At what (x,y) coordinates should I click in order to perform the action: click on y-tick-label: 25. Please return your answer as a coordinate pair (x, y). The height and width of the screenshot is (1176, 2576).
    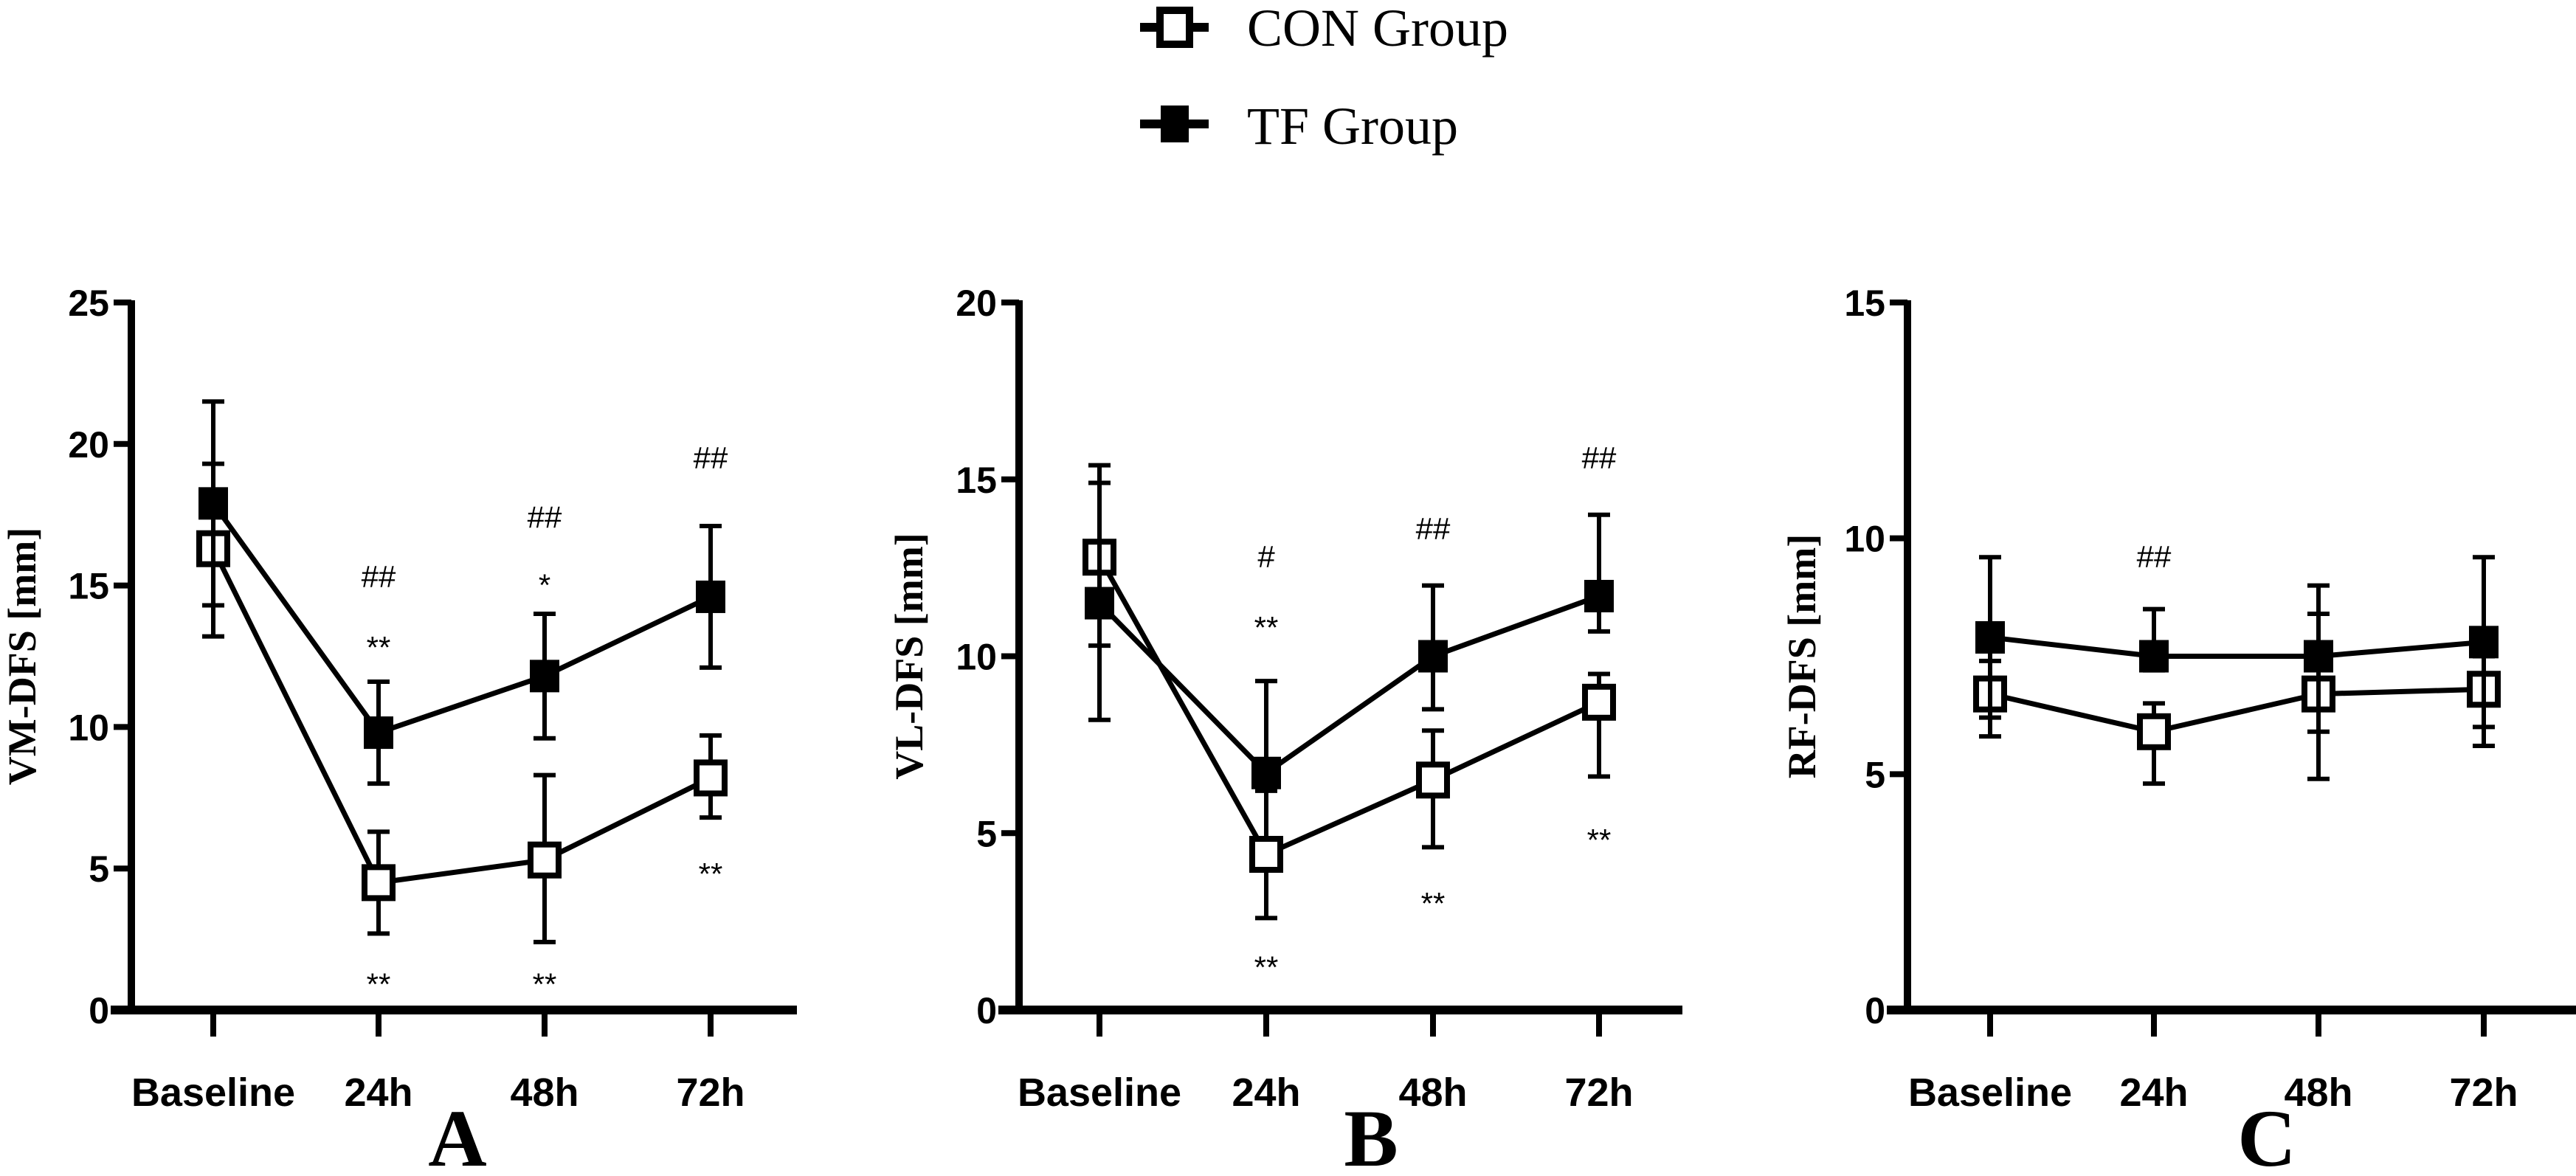
    Looking at the image, I should click on (88, 303).